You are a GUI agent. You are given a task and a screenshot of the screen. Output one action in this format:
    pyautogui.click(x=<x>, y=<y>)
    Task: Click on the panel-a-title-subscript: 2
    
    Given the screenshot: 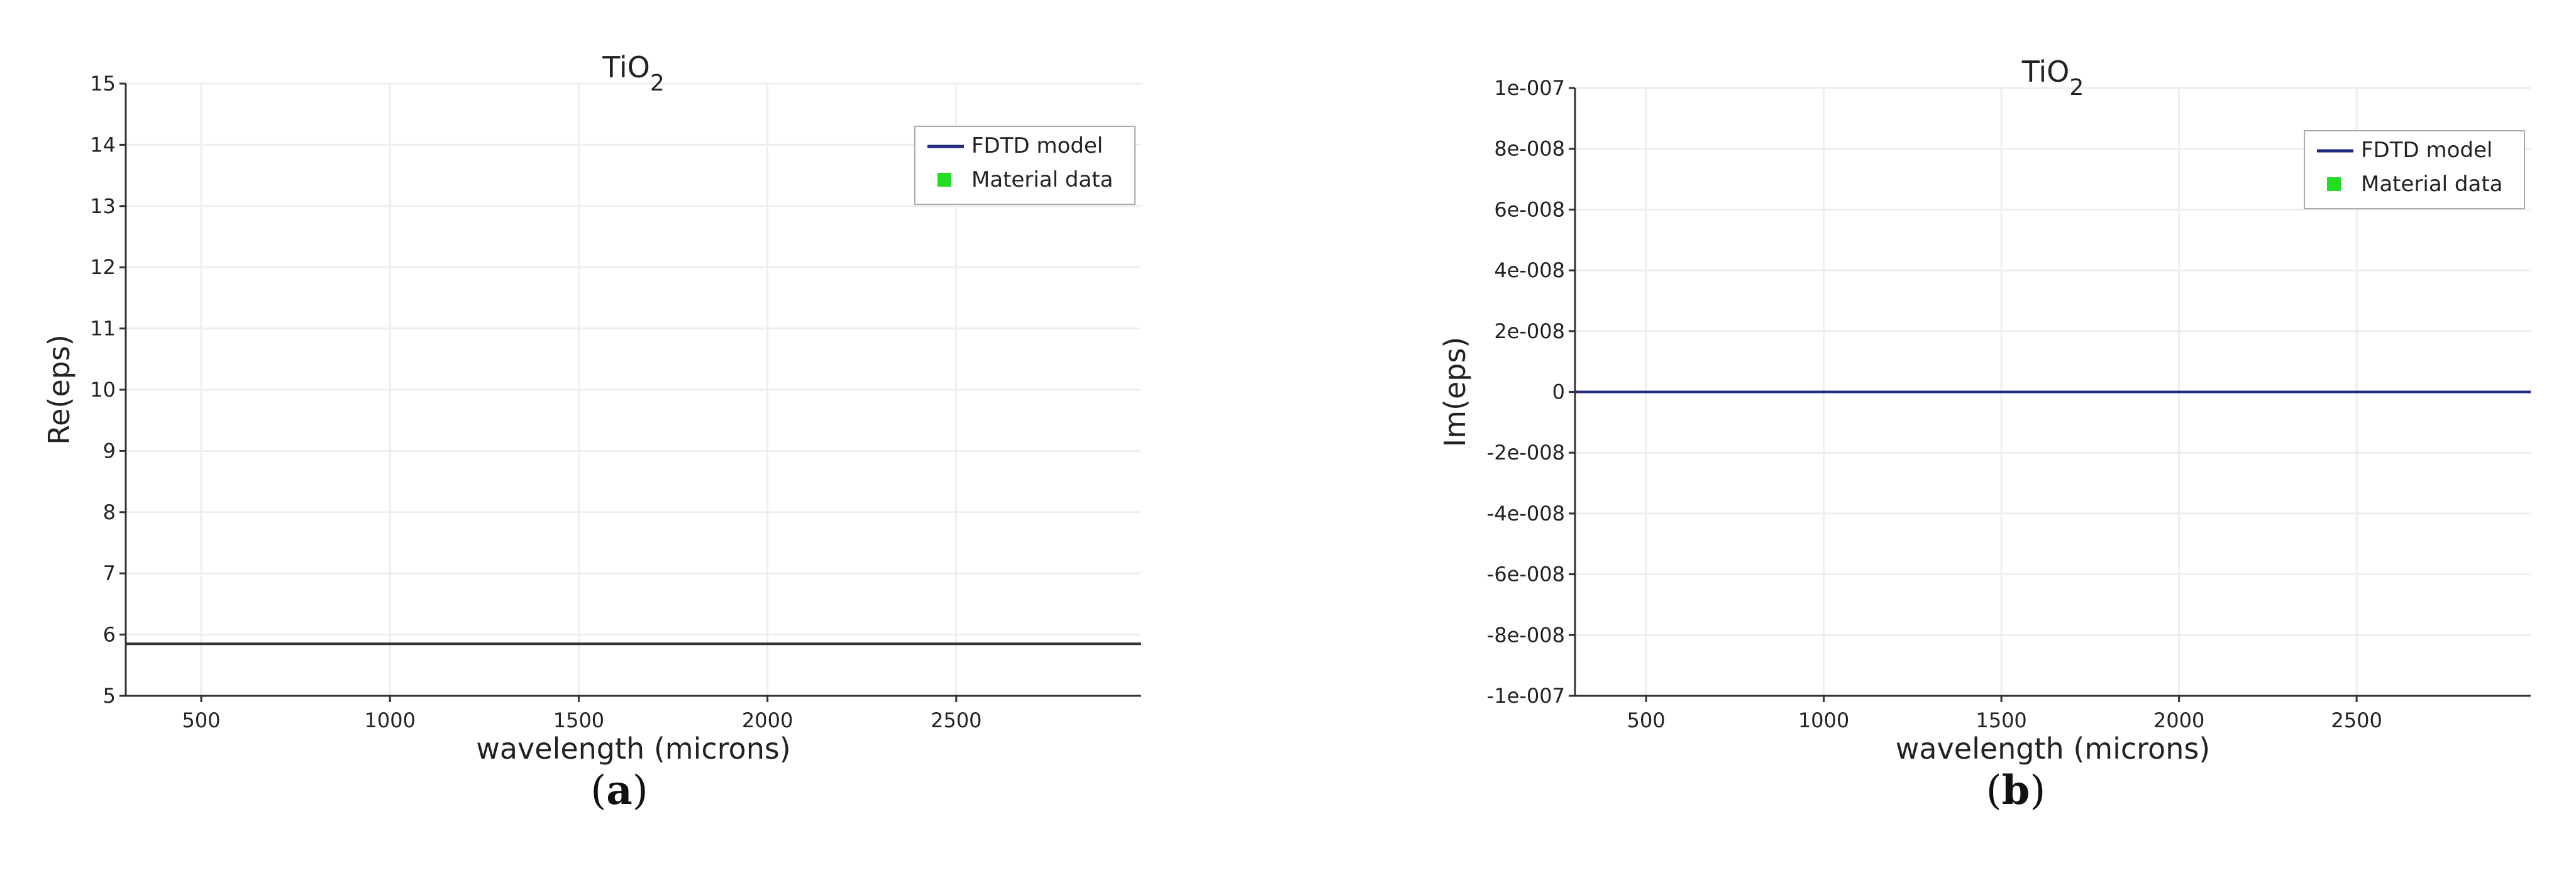 What is the action you would take?
    pyautogui.click(x=657, y=83)
    